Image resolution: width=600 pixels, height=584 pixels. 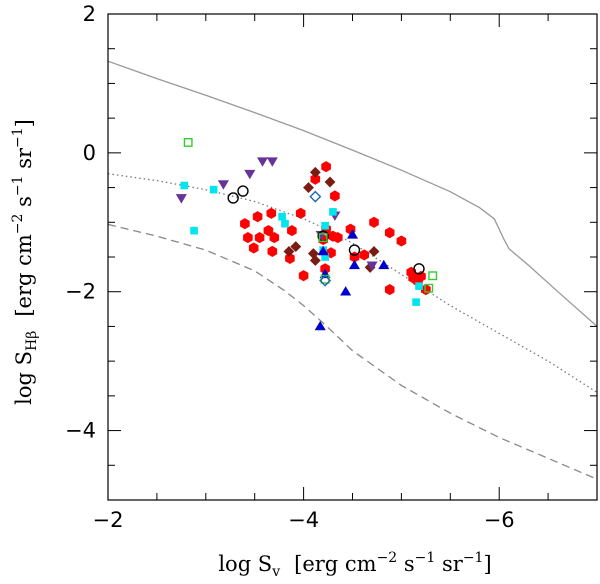 I want to click on x-label-prefix: log S, so click(x=245, y=564).